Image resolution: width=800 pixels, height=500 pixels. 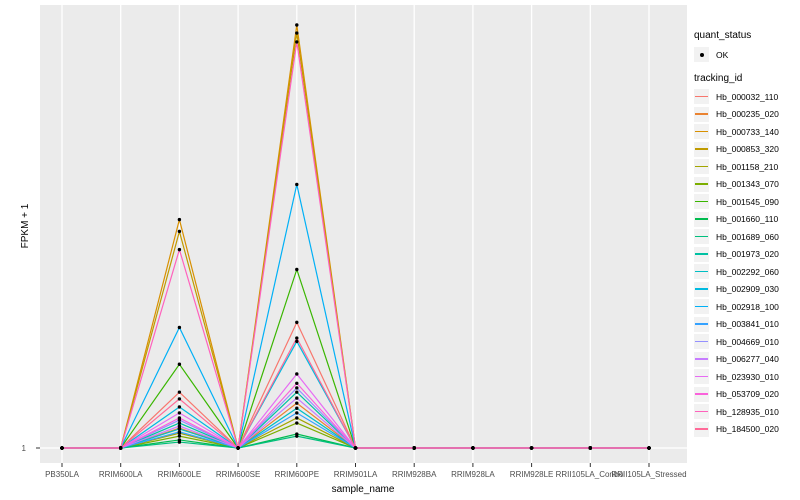 I want to click on legend-item-Hb_184500_020: Hb_184500_020, so click(x=747, y=429).